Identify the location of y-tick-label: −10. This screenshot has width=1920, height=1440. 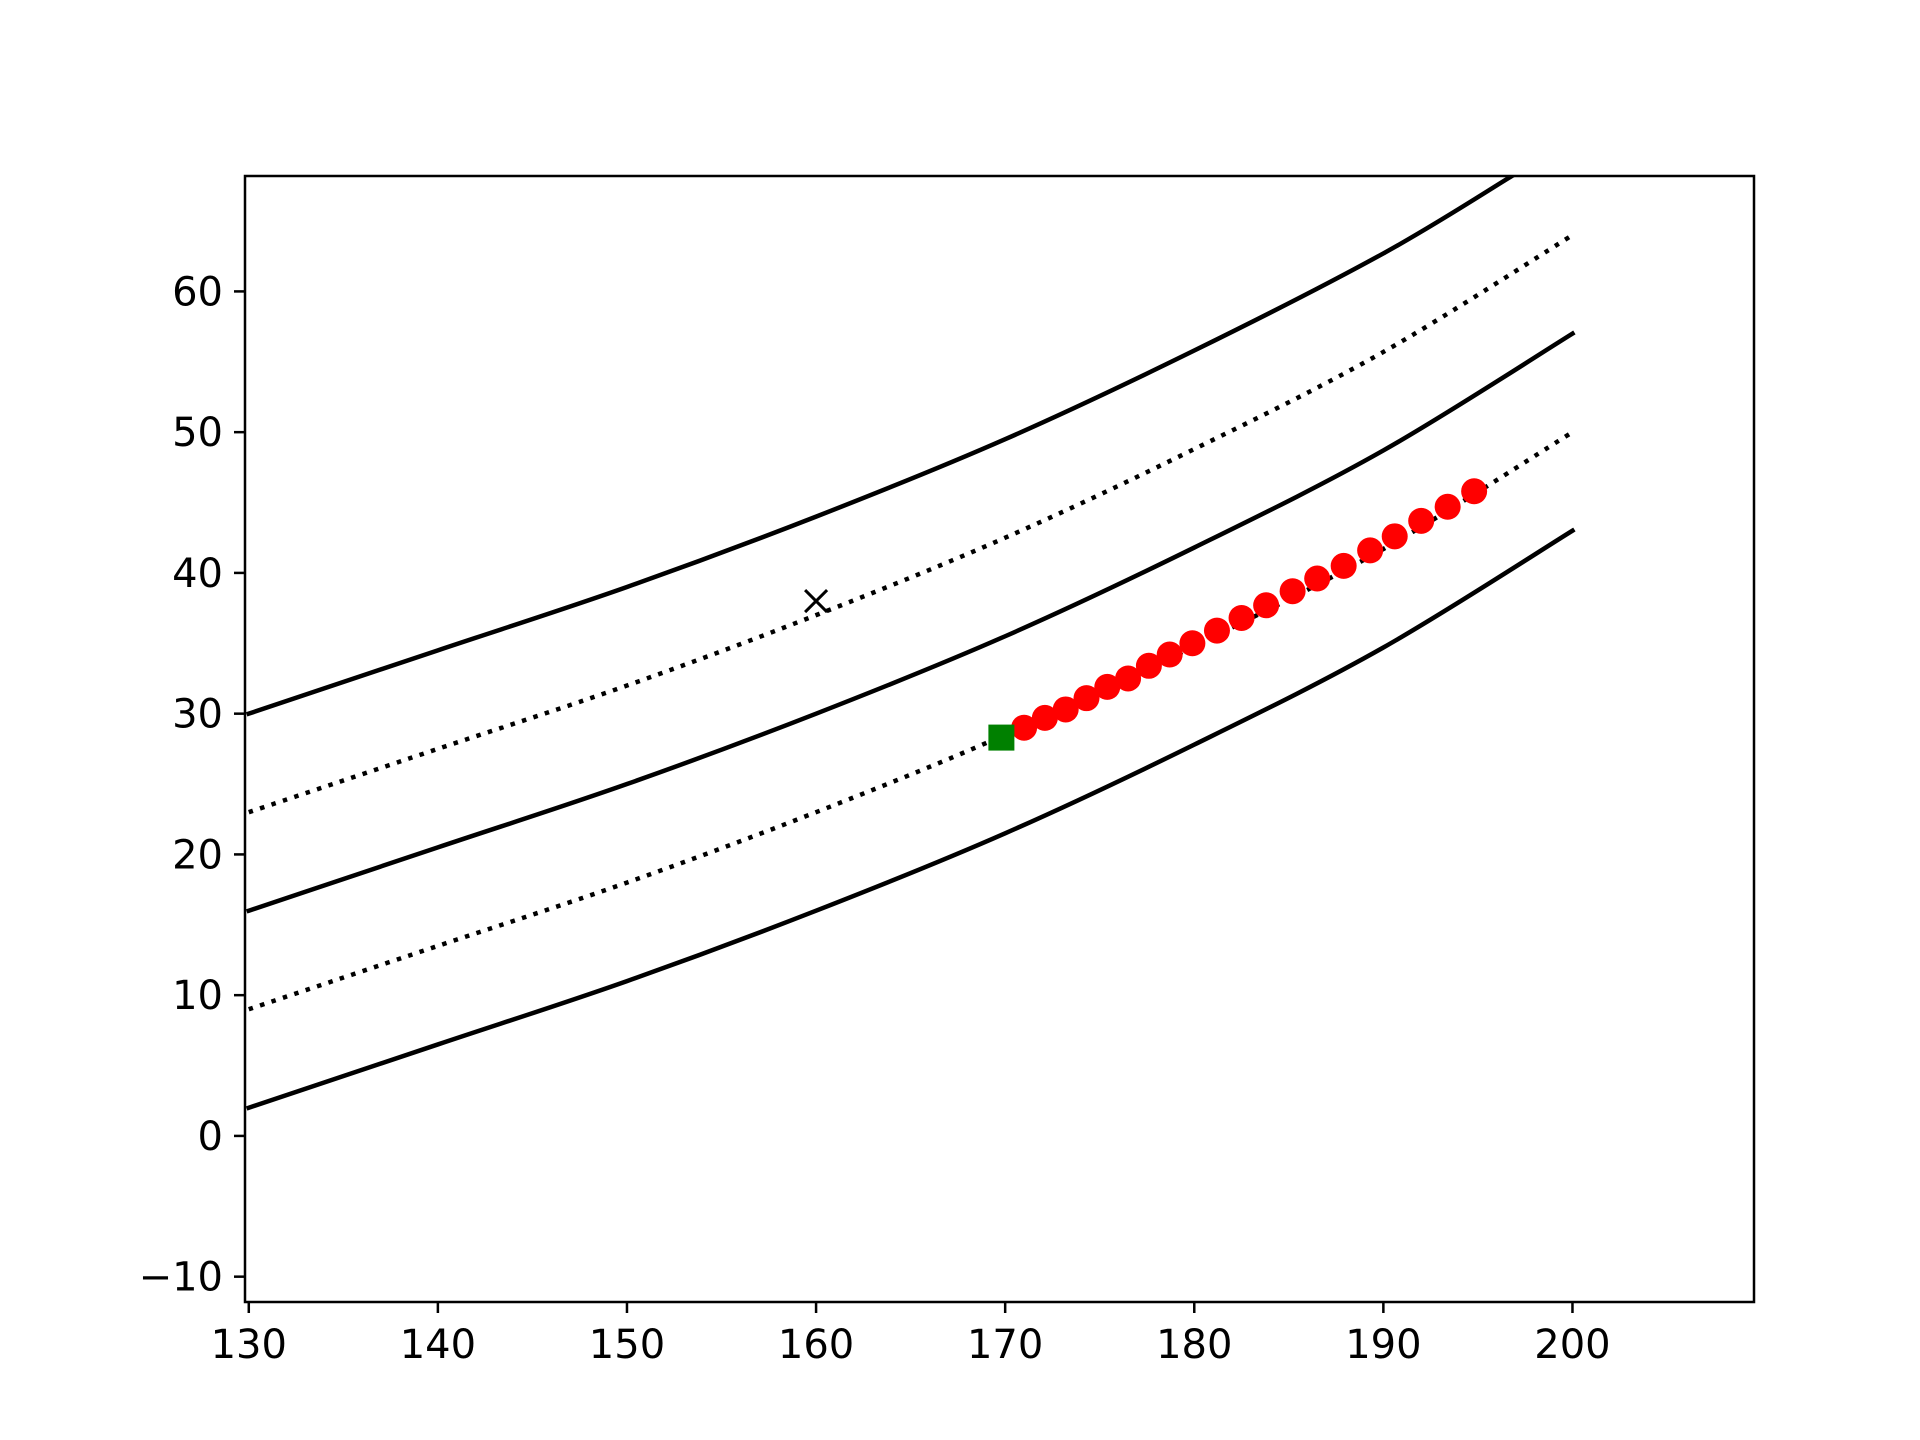
(181, 1278).